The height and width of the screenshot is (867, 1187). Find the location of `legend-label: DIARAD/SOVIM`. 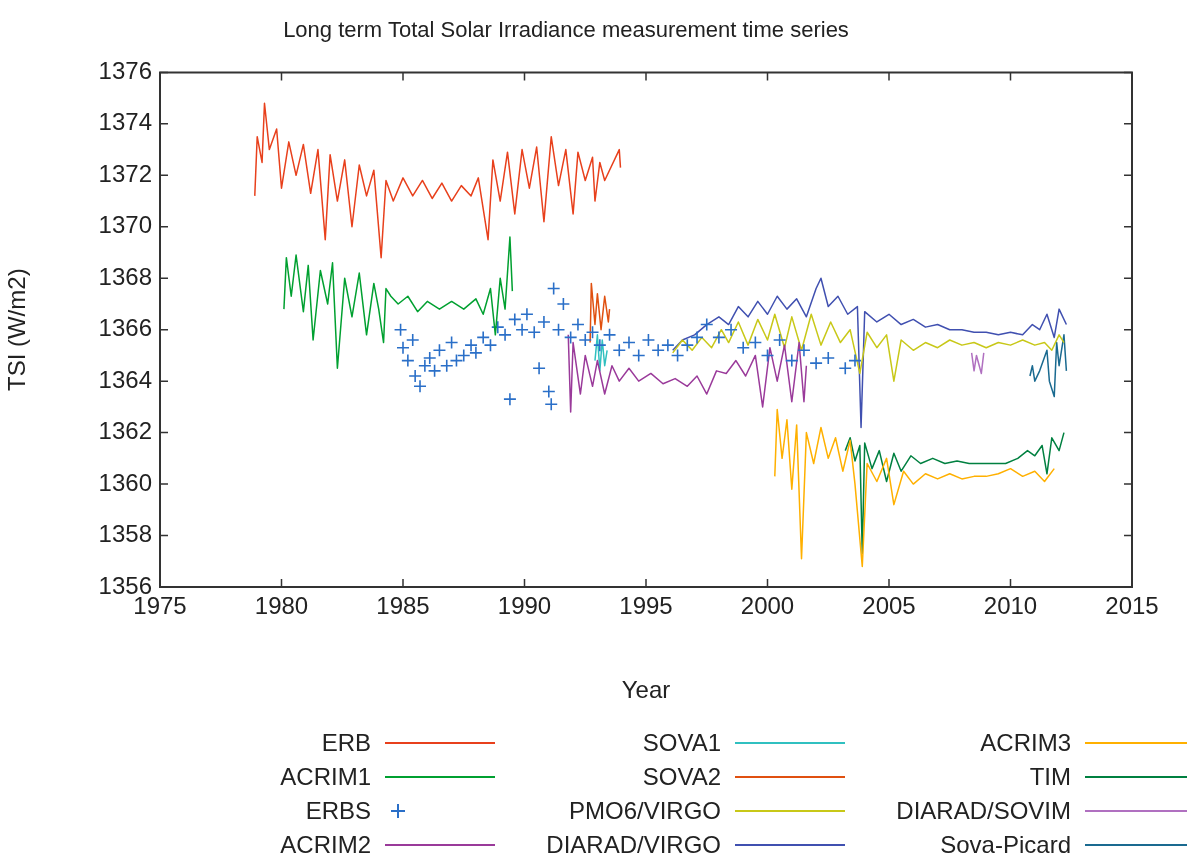

legend-label: DIARAD/SOVIM is located at coordinates (983, 811).